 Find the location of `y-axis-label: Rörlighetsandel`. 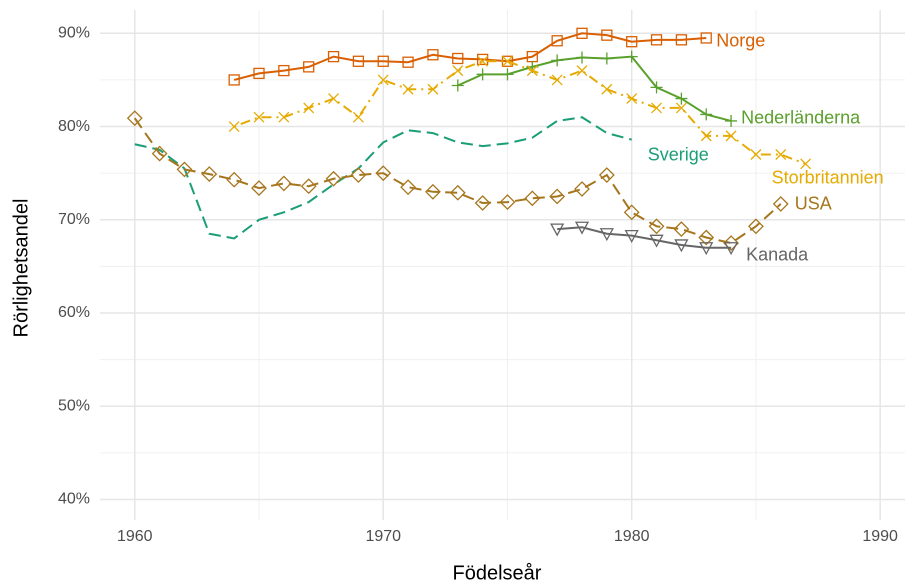

y-axis-label: Rörlighetsandel is located at coordinates (21, 268).